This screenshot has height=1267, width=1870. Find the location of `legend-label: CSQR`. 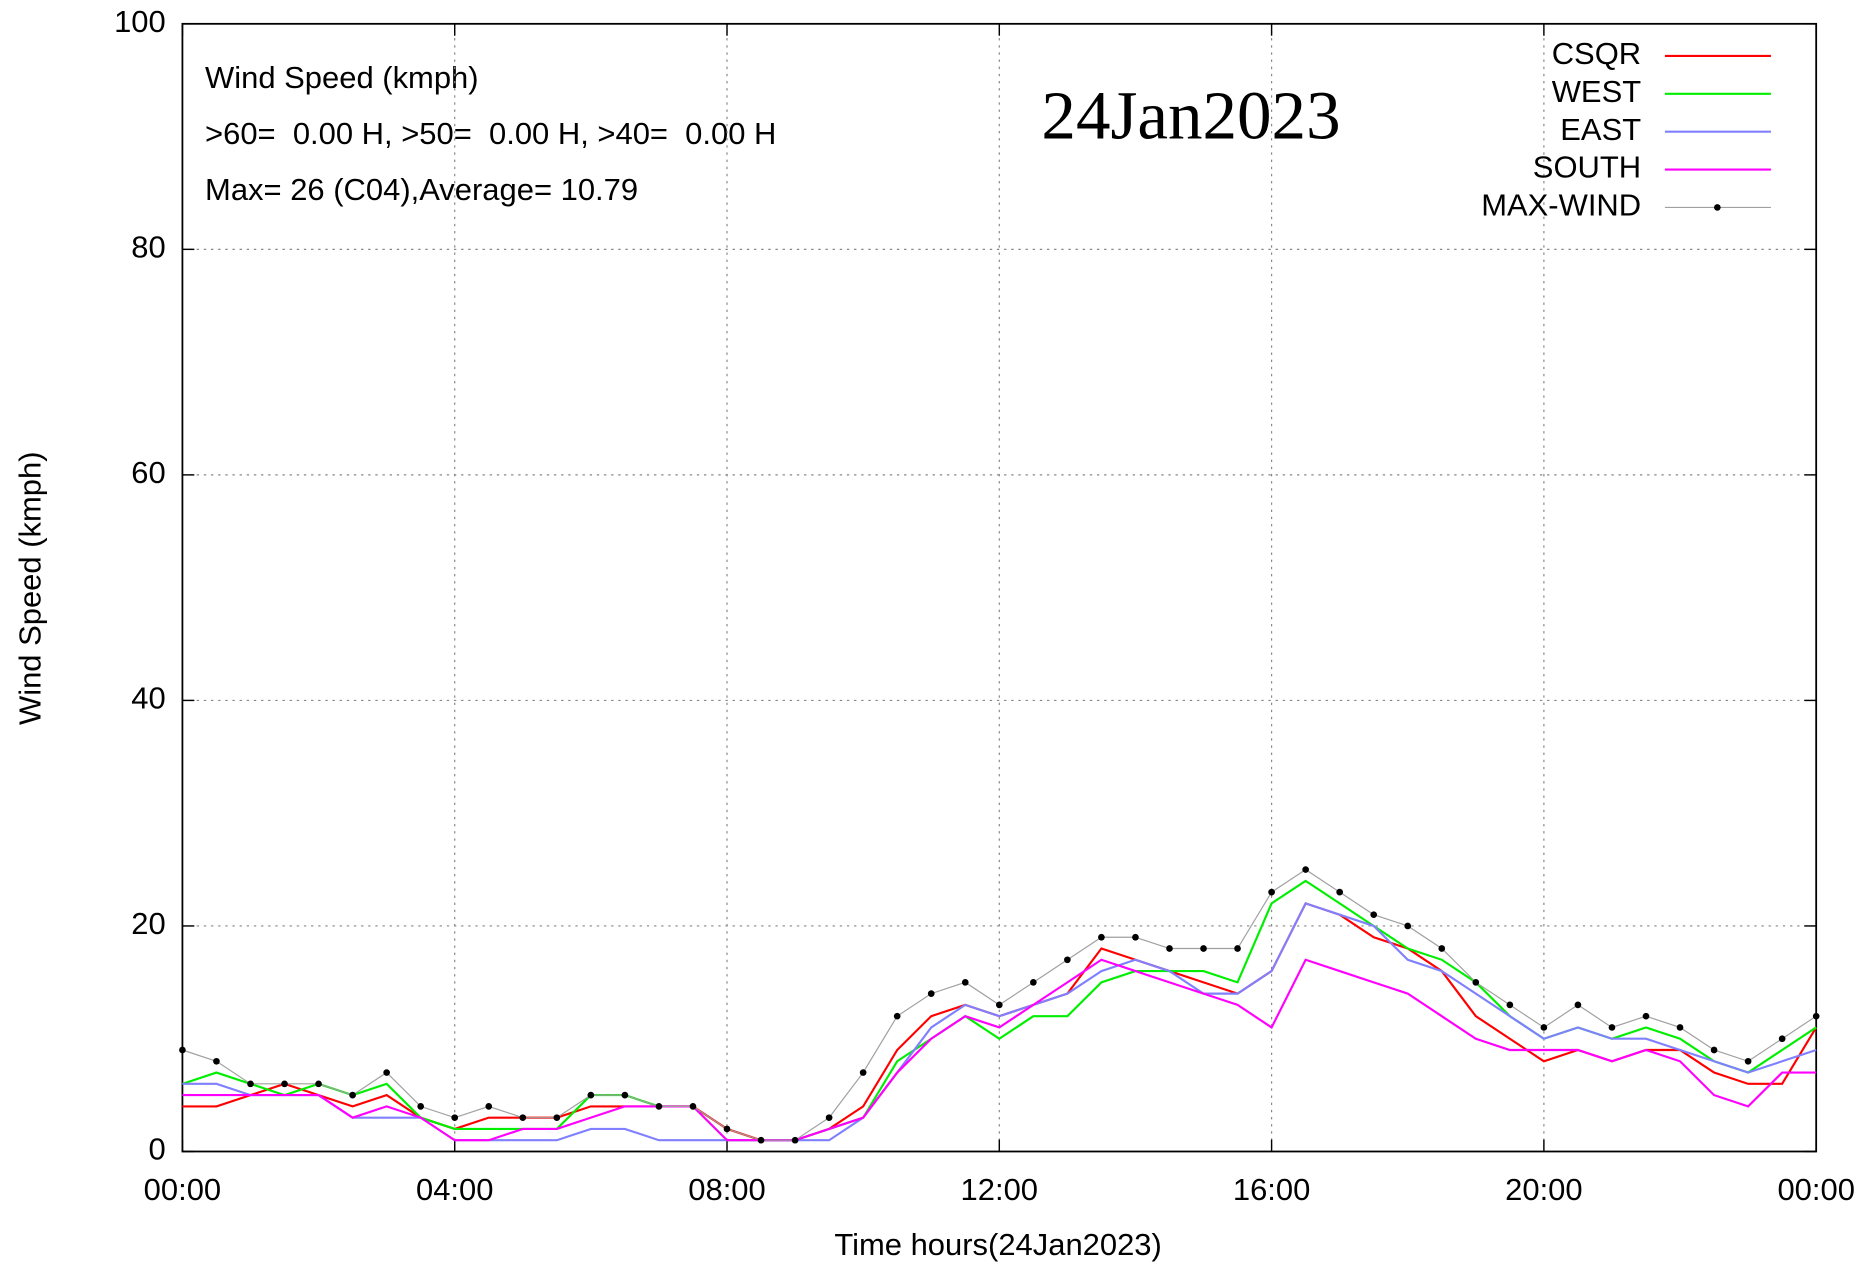

legend-label: CSQR is located at coordinates (1596, 53).